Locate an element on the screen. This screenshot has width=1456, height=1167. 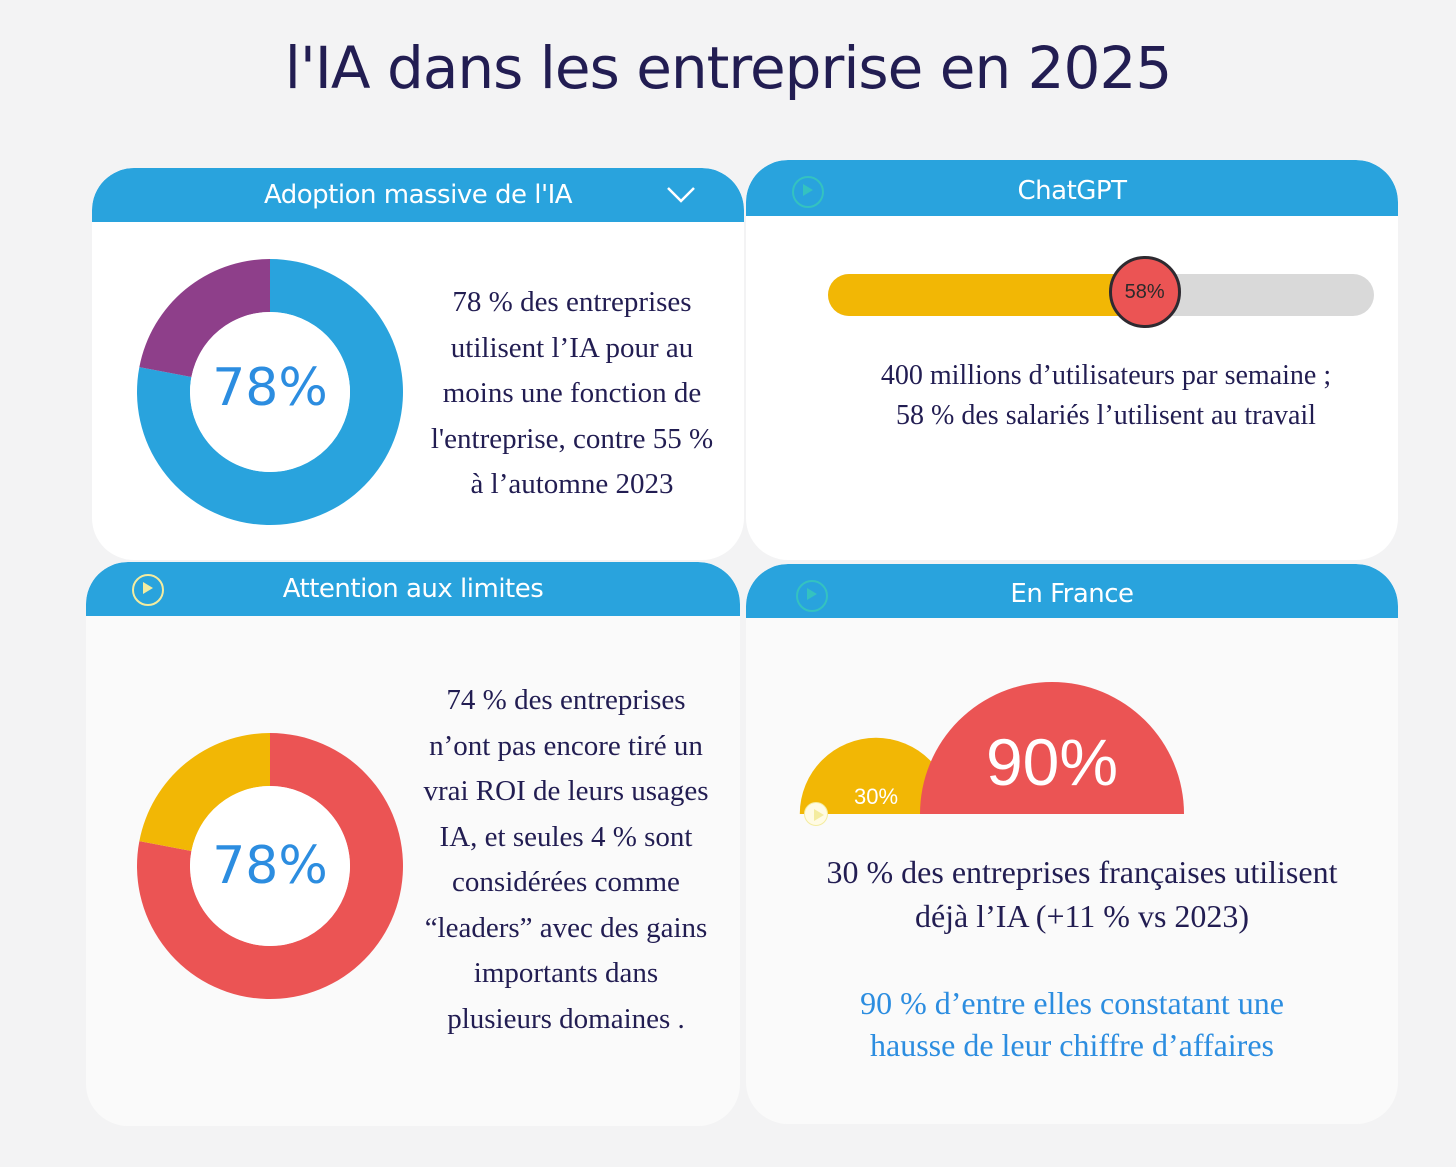
adoption-donut-label: 78% is located at coordinates (270, 388).